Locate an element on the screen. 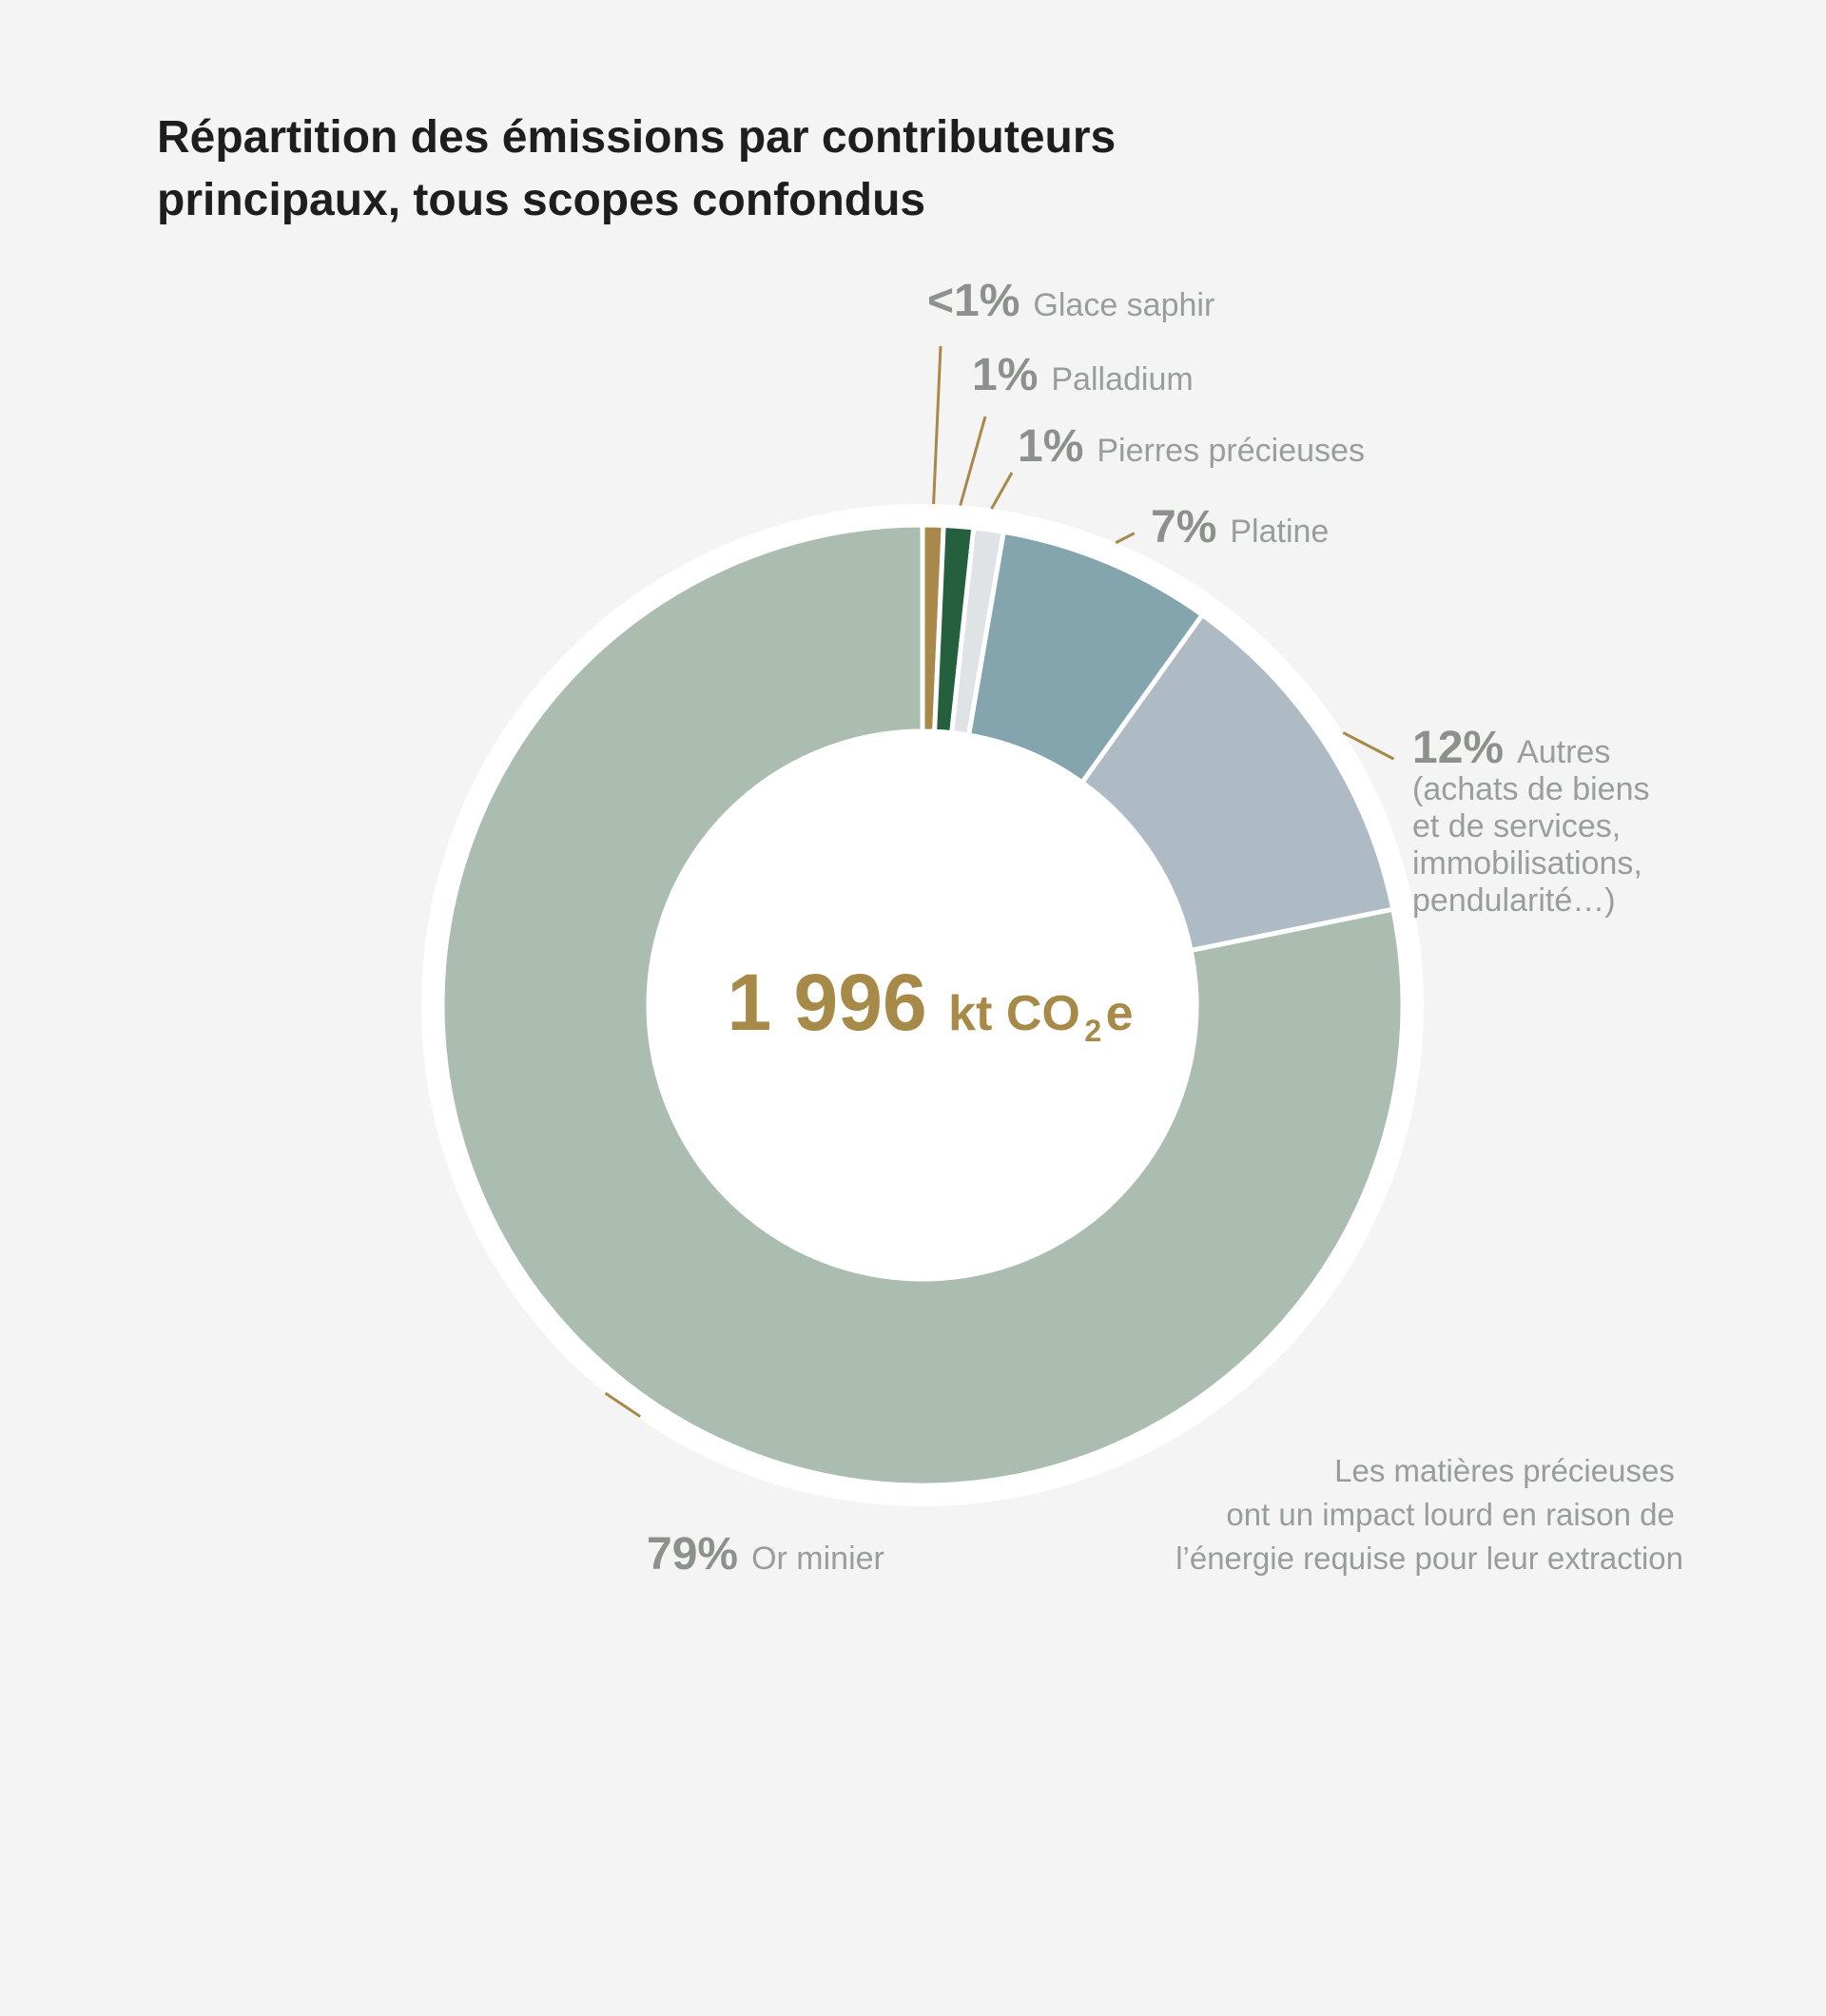  slice-label-glace-saphir: <1% Glace saphir is located at coordinates (1070, 301).